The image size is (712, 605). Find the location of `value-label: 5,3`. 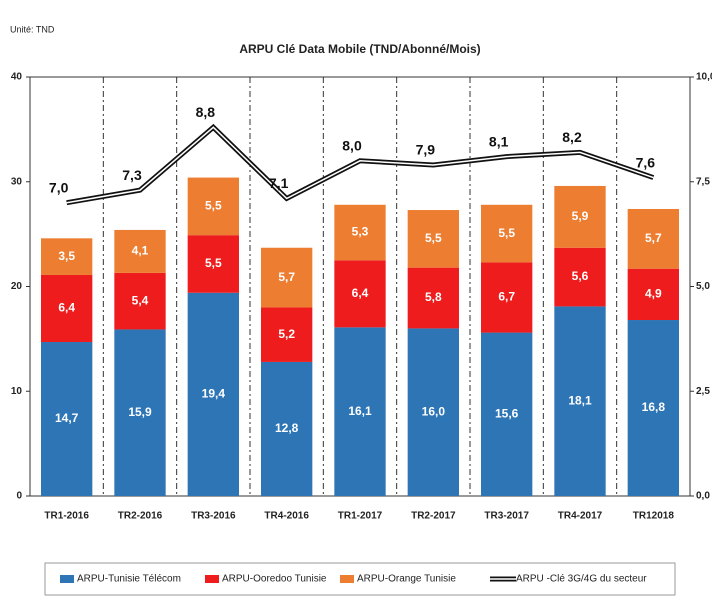

value-label: 5,3 is located at coordinates (360, 232).